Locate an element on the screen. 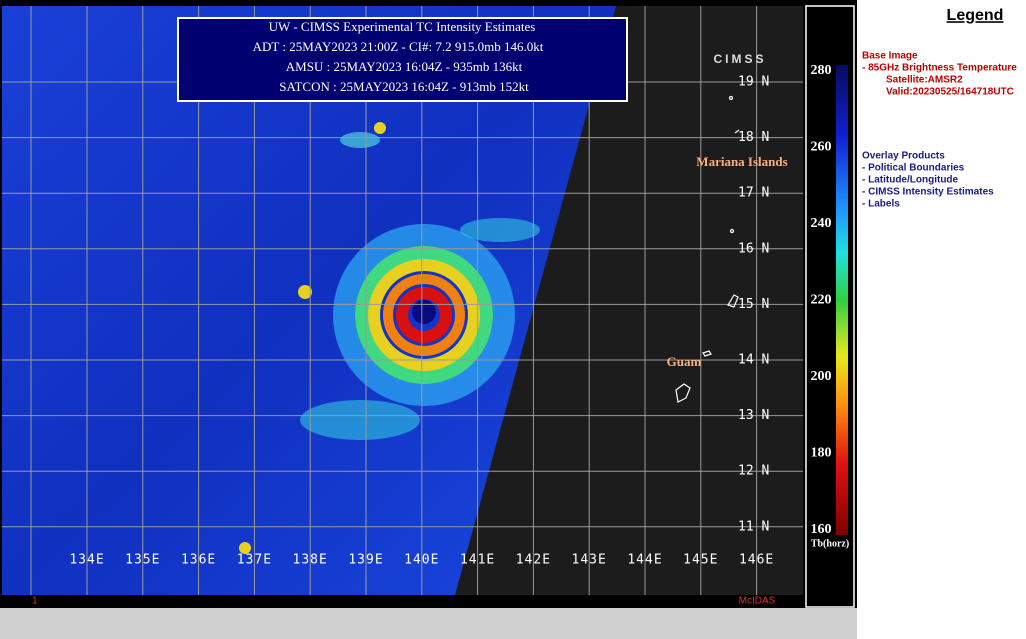  lat-label: 12 N is located at coordinates (753, 471).